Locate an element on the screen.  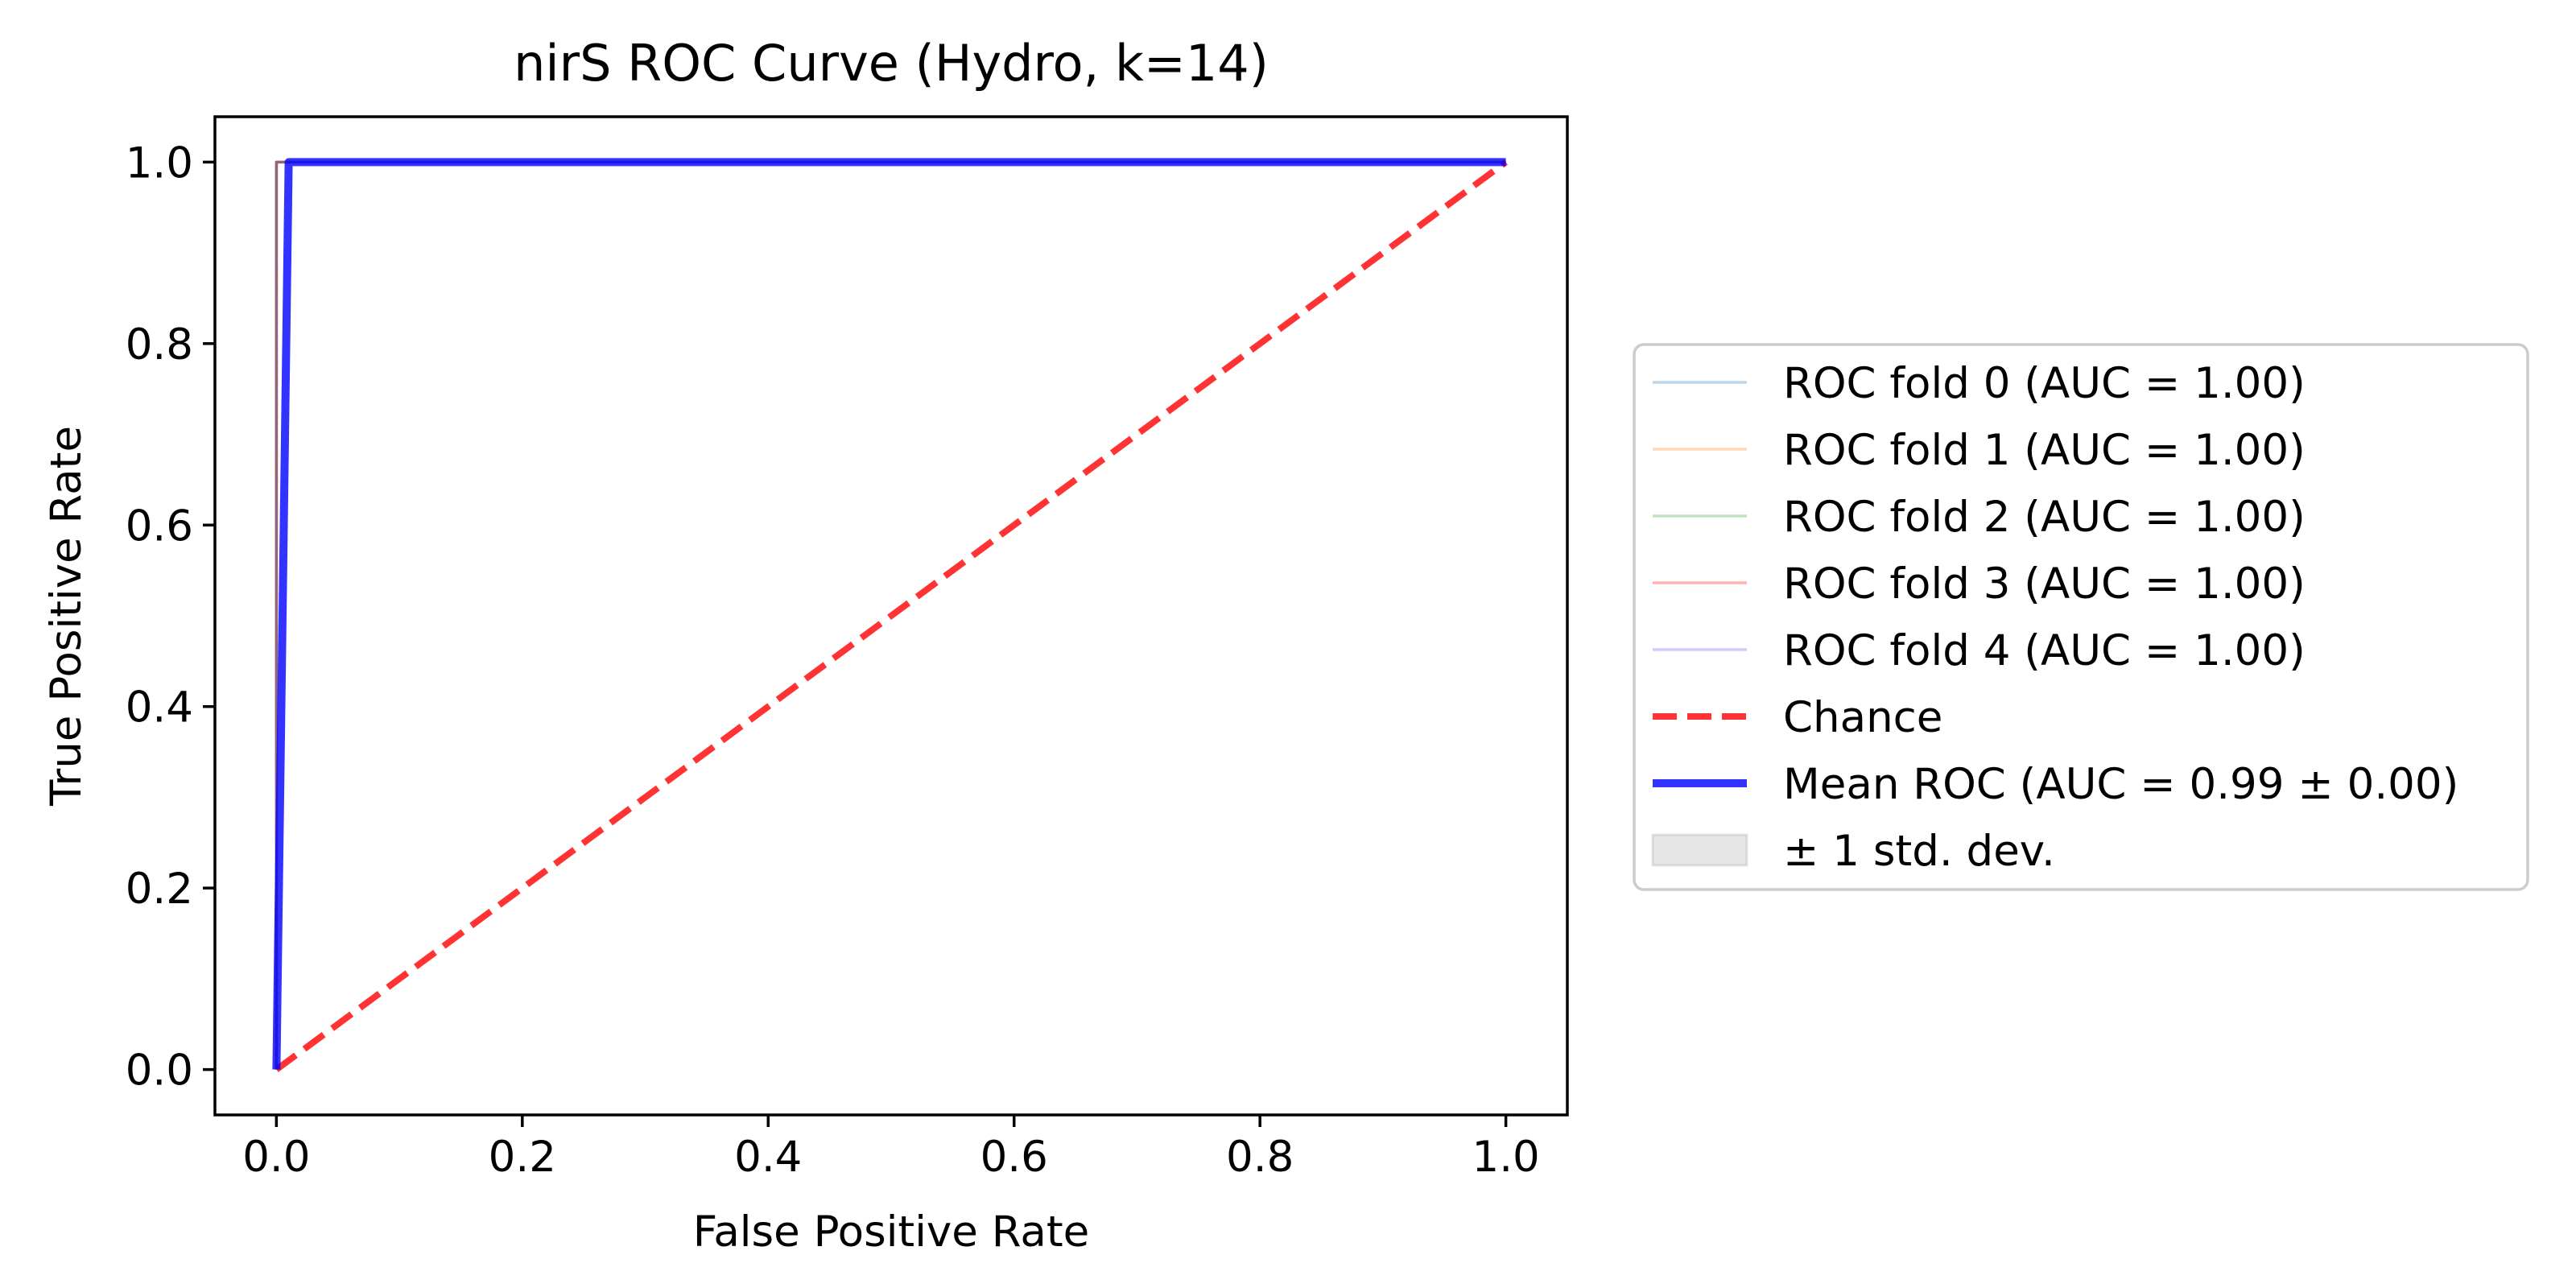
x-axis-label: False Positive Rate is located at coordinates (891, 1232).